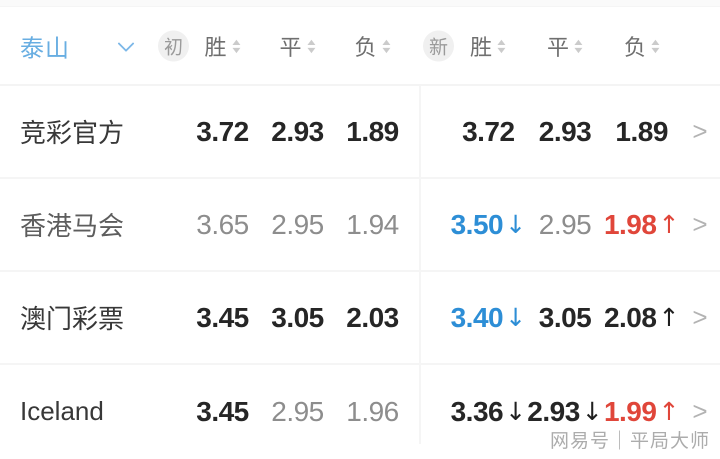  I want to click on new-odds-group: 3.72 2.93 1.89, so click(565, 132).